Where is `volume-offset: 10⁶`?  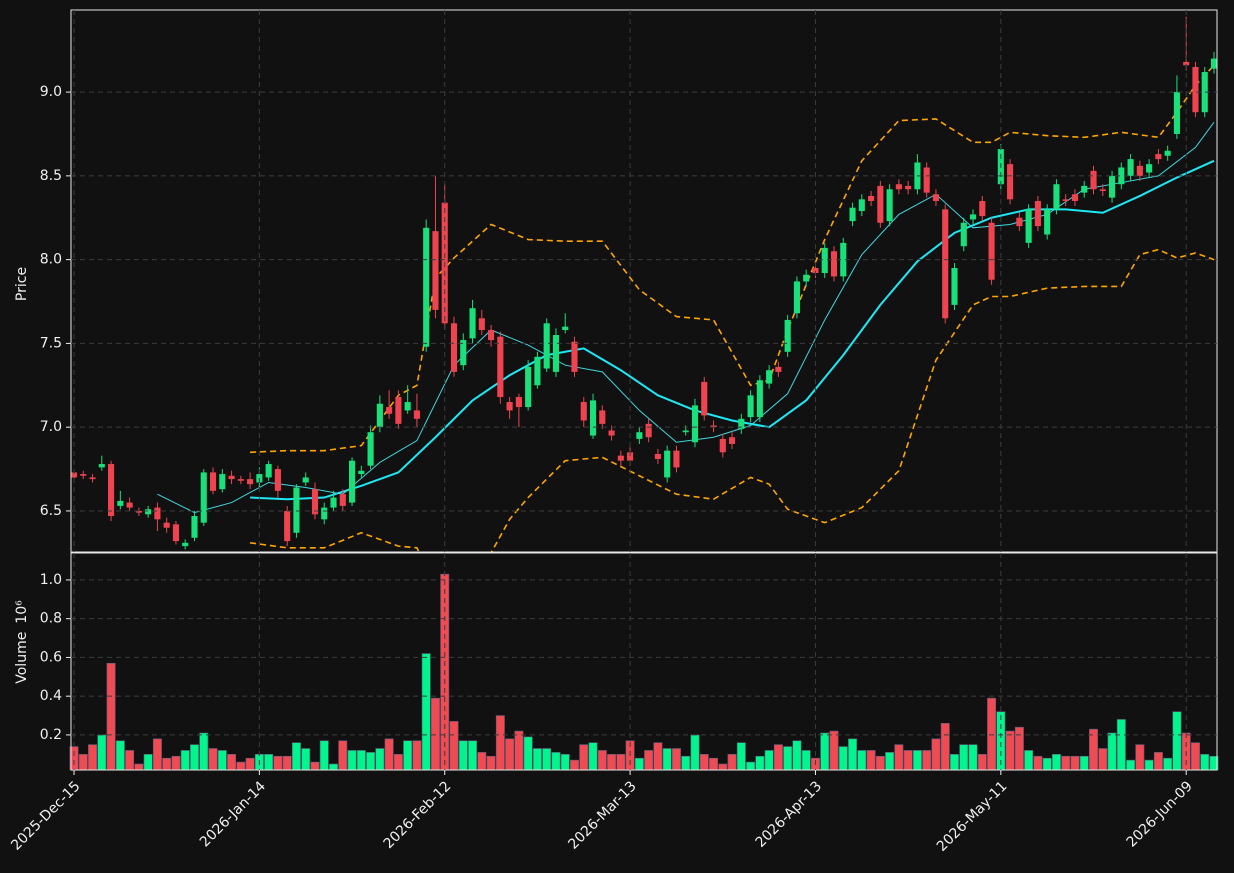
volume-offset: 10⁶ is located at coordinates (22, 612).